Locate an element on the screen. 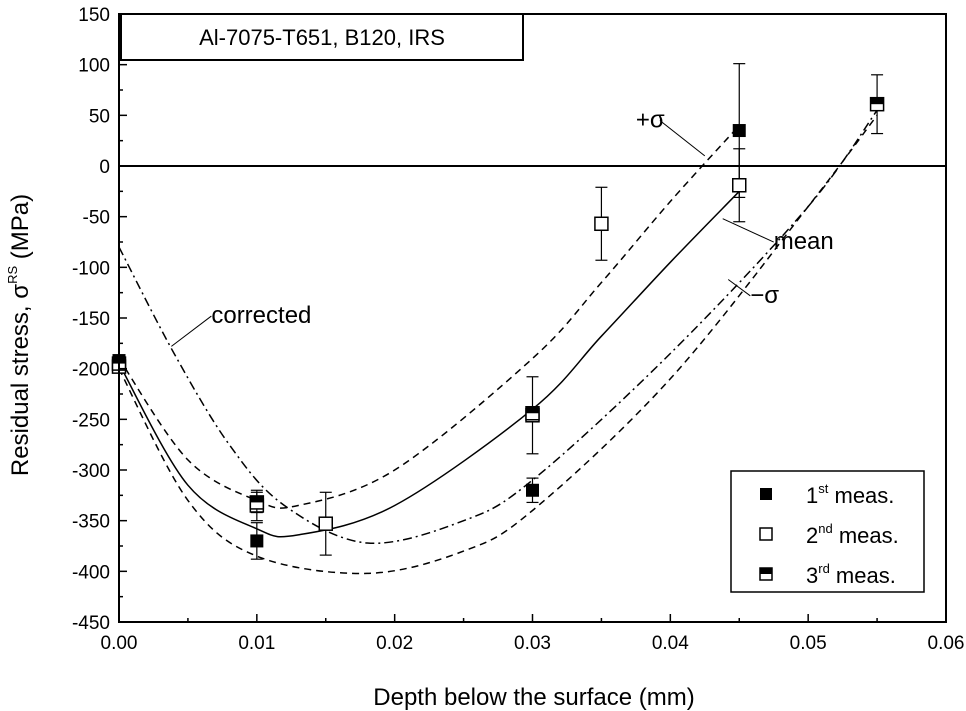  x-tick-label: 0.04 is located at coordinates (670, 643).